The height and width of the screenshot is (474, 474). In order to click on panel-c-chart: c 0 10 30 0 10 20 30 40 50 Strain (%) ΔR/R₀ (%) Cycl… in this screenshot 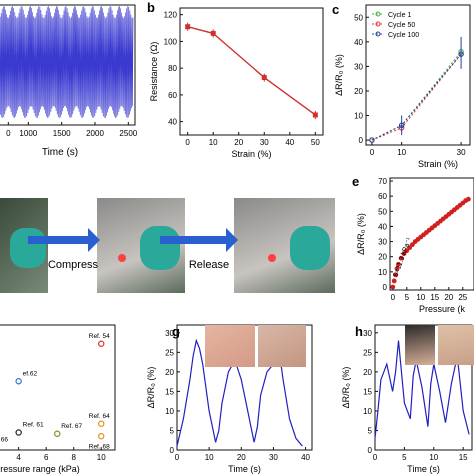, I will do `click(401, 85)`.